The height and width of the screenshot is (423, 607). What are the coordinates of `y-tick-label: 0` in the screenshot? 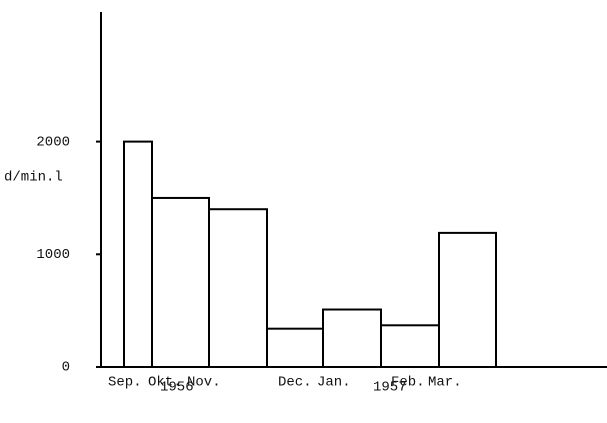 It's located at (66, 368).